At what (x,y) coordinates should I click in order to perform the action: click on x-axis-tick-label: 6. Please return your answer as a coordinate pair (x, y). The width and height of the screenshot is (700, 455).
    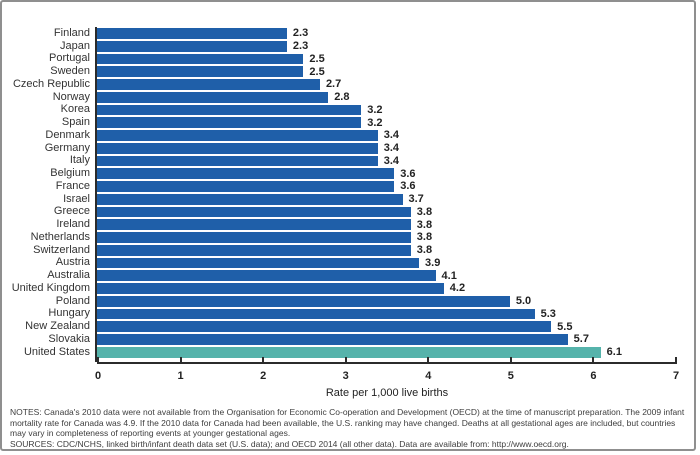
    Looking at the image, I should click on (593, 375).